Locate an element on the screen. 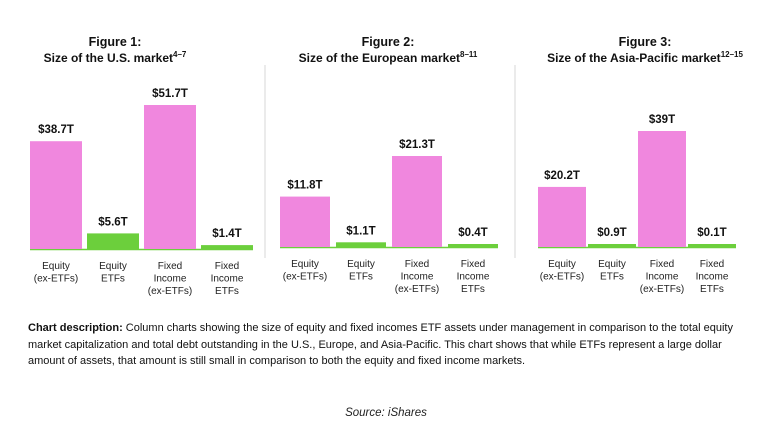  figure-1-category-label-3-line-1: Fixed is located at coordinates (170, 266).